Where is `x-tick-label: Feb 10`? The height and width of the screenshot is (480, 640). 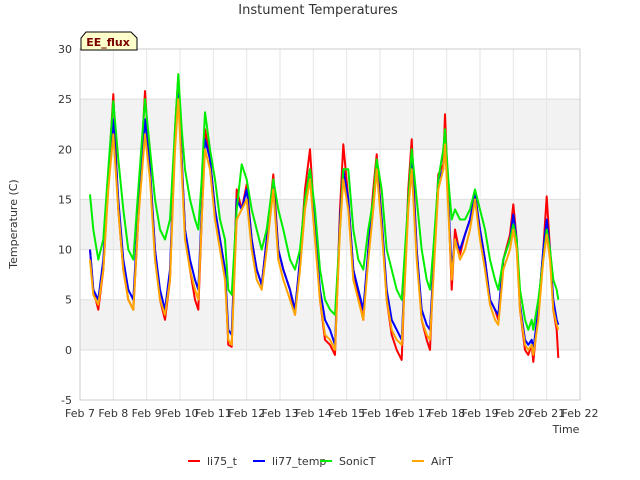 x-tick-label: Feb 10 is located at coordinates (180, 413).